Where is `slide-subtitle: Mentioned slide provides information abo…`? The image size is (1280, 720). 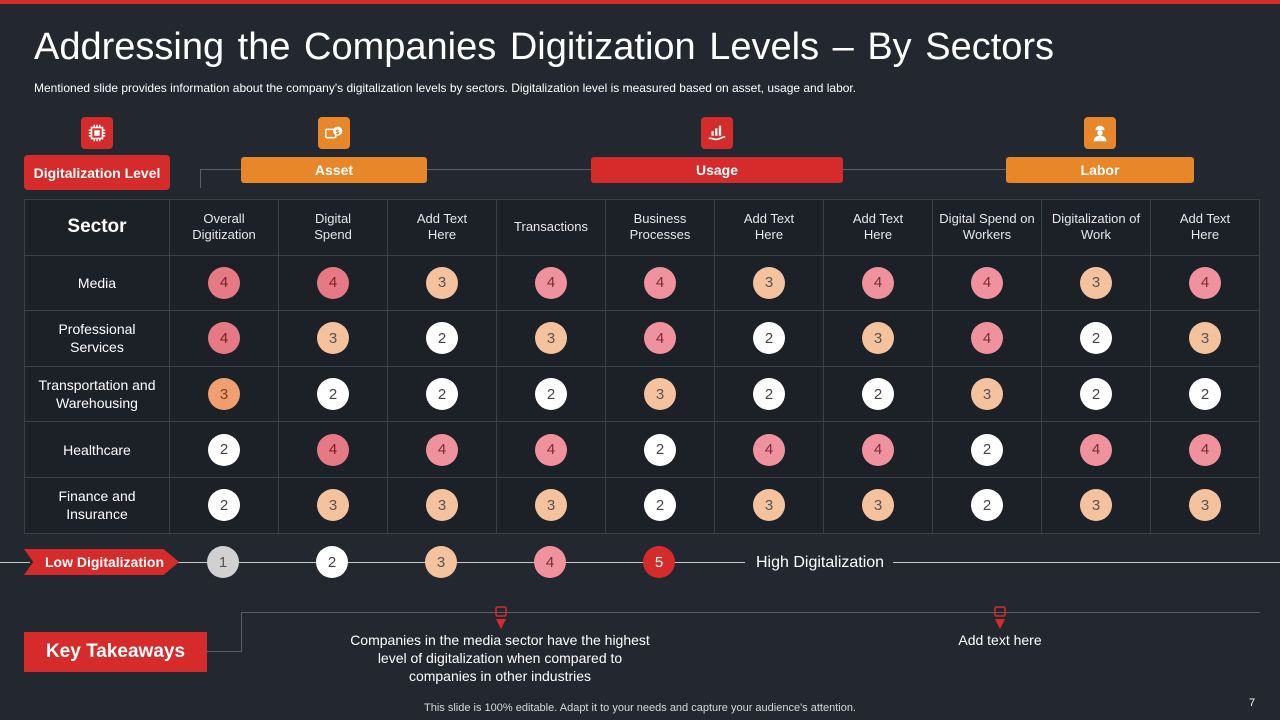
slide-subtitle: Mentioned slide provides information abo… is located at coordinates (445, 88).